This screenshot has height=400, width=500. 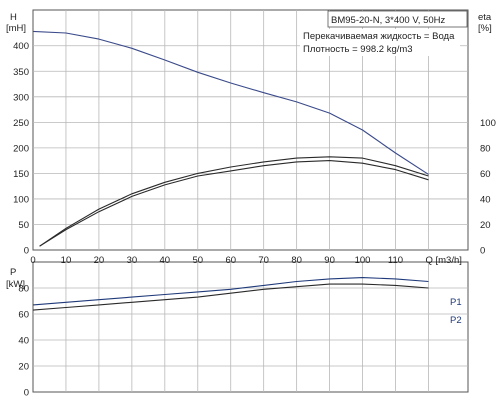 I want to click on y-power-tick-label: 40, so click(x=23, y=341).